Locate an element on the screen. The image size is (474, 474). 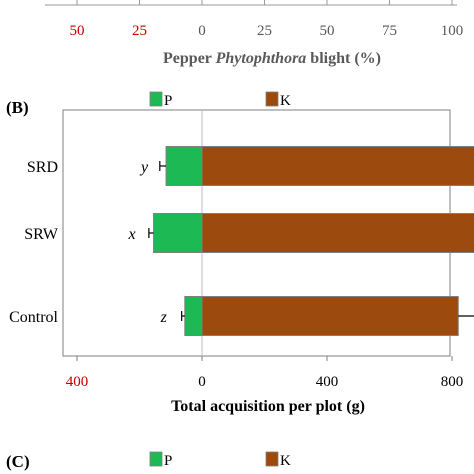
significance-letter: y is located at coordinates (144, 167).